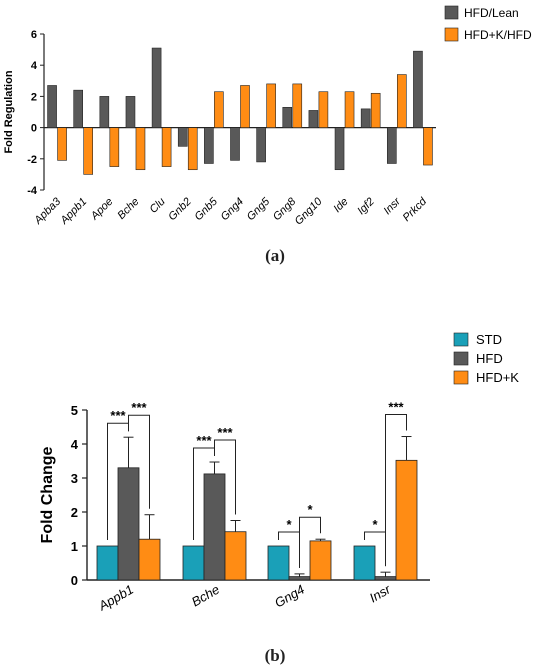 This screenshot has height=669, width=550. I want to click on legend-label-hfd-k: HFD+K, so click(497, 377).